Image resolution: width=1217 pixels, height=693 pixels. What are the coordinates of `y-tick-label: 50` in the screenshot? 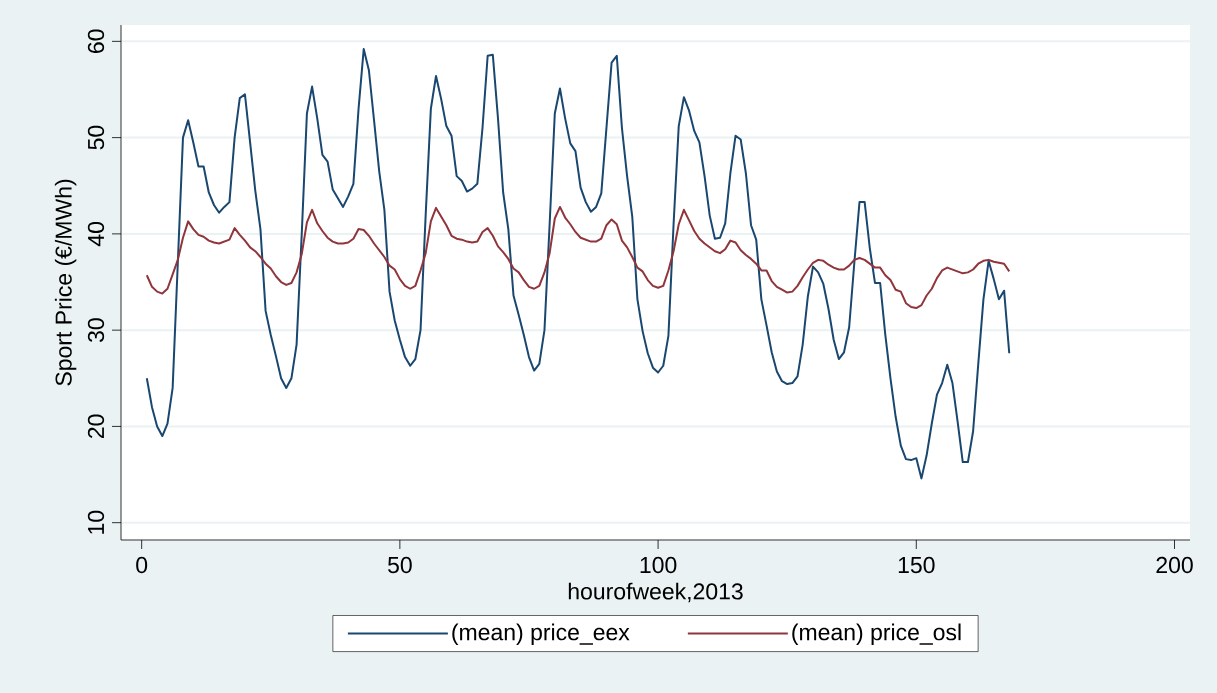 It's located at (96, 137).